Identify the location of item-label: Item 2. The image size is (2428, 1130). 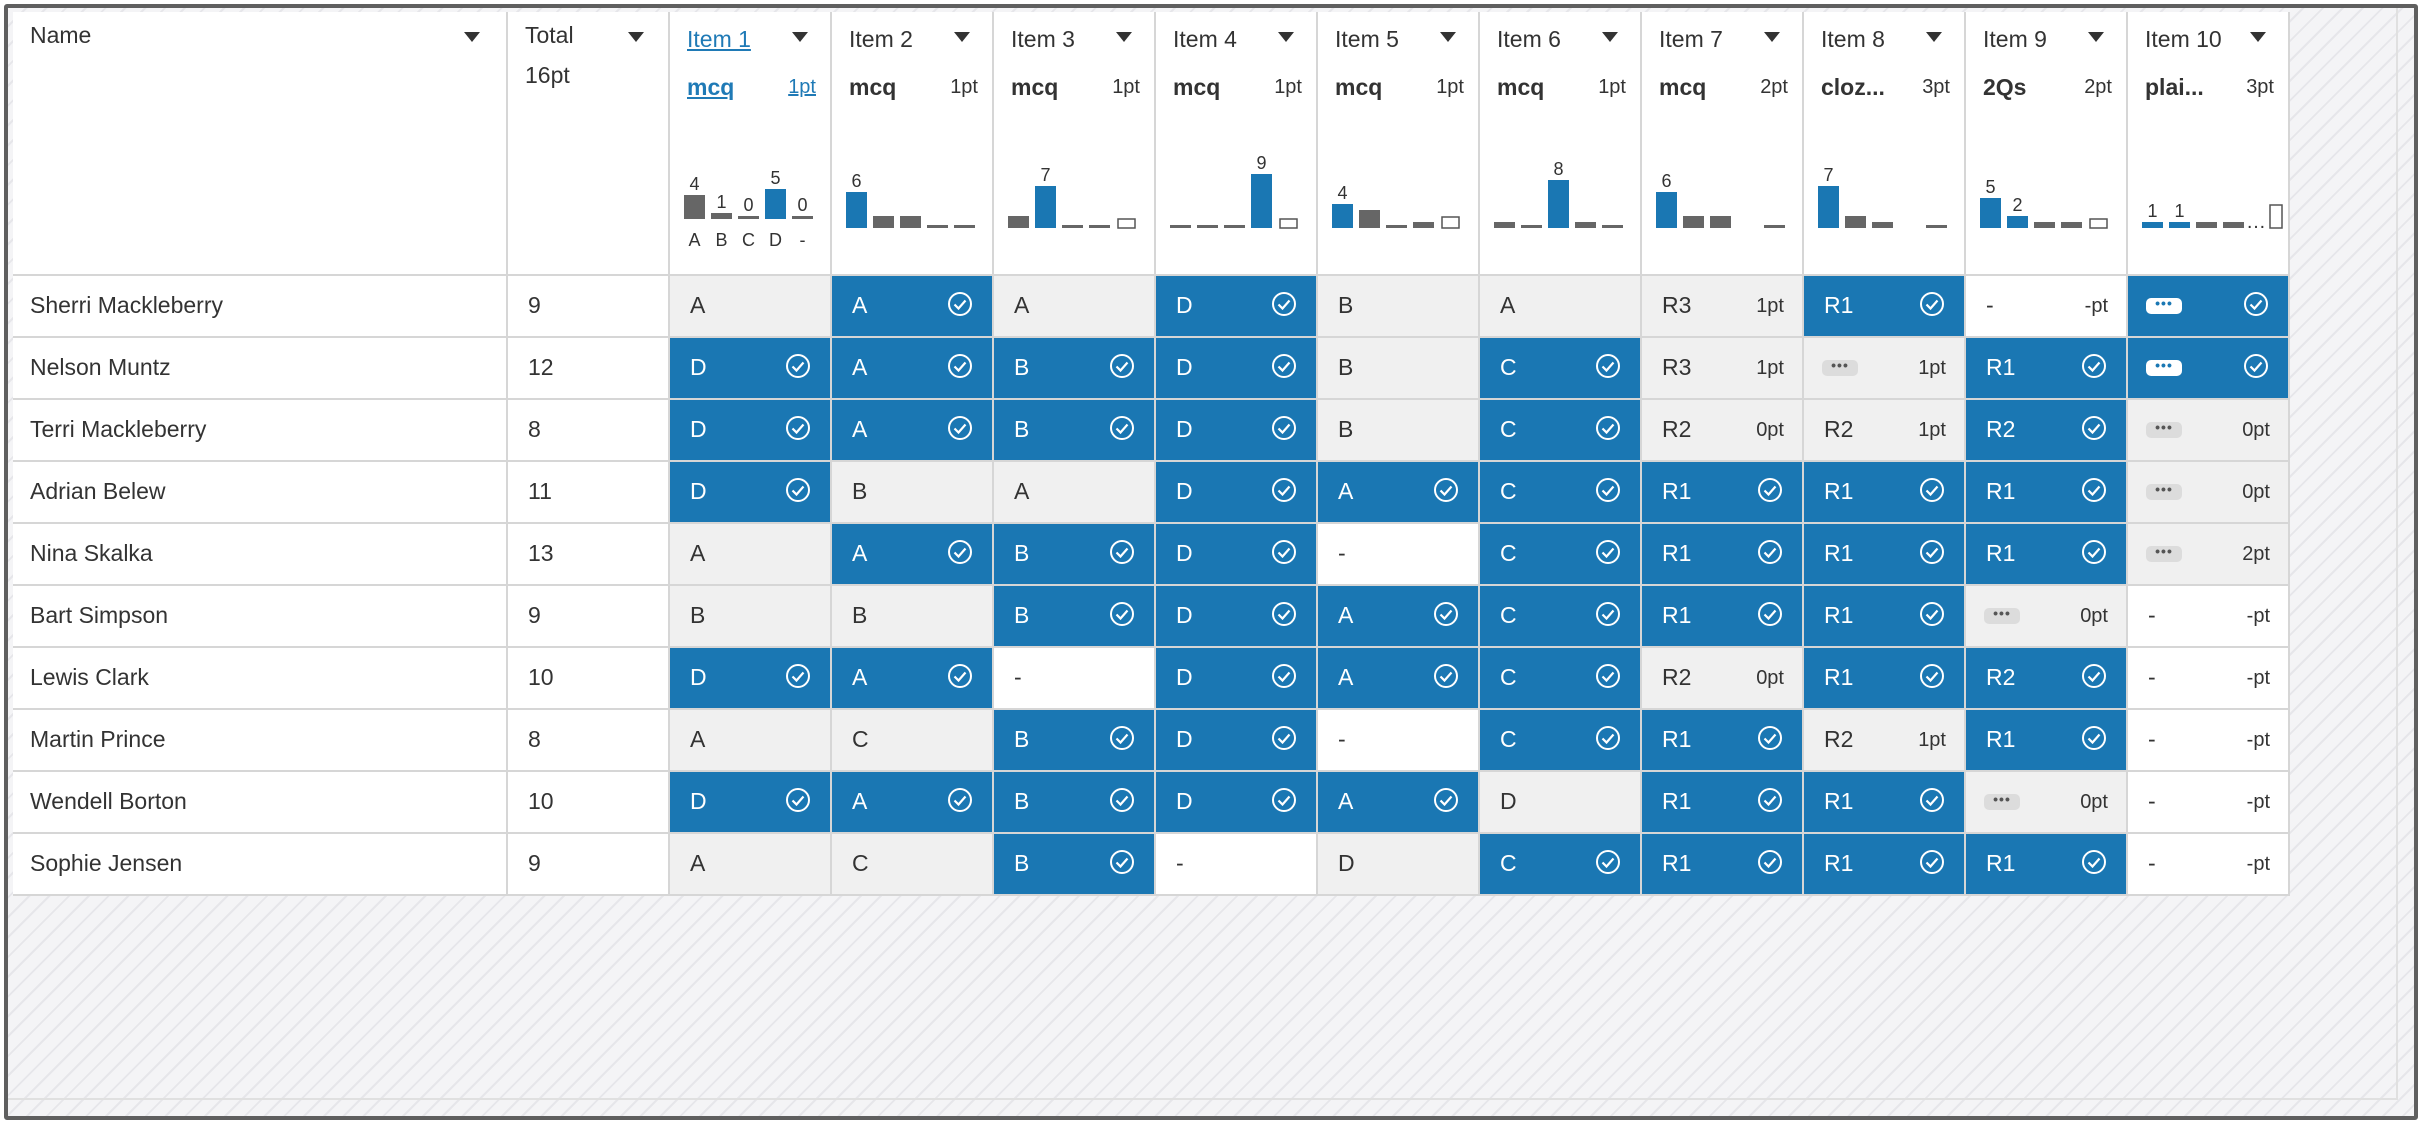
(881, 39).